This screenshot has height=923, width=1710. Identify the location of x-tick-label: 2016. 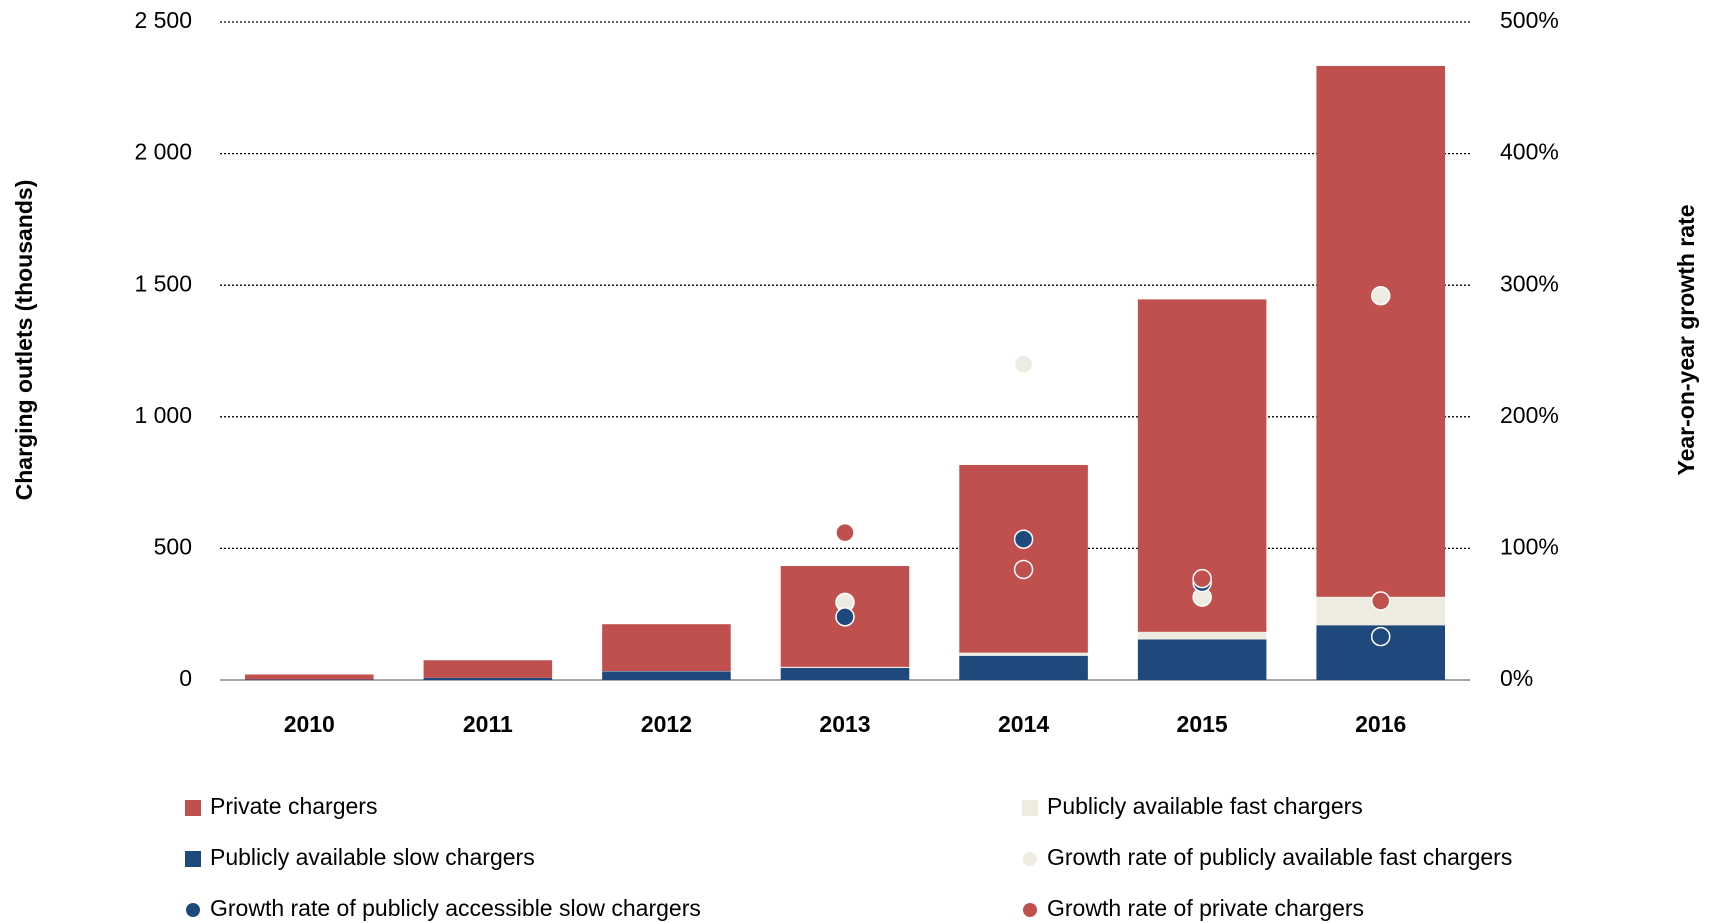
(1380, 724).